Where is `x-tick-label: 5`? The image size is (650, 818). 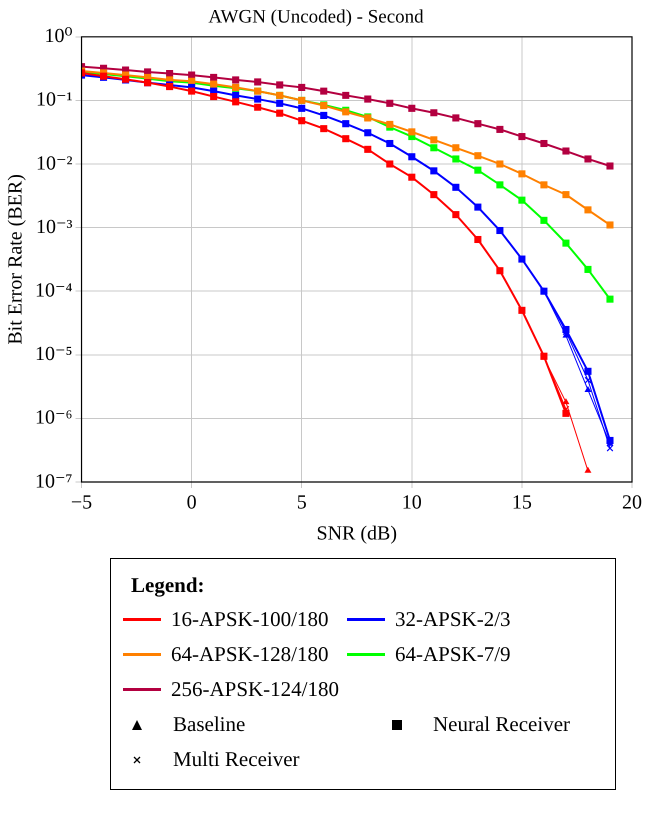 x-tick-label: 5 is located at coordinates (301, 502).